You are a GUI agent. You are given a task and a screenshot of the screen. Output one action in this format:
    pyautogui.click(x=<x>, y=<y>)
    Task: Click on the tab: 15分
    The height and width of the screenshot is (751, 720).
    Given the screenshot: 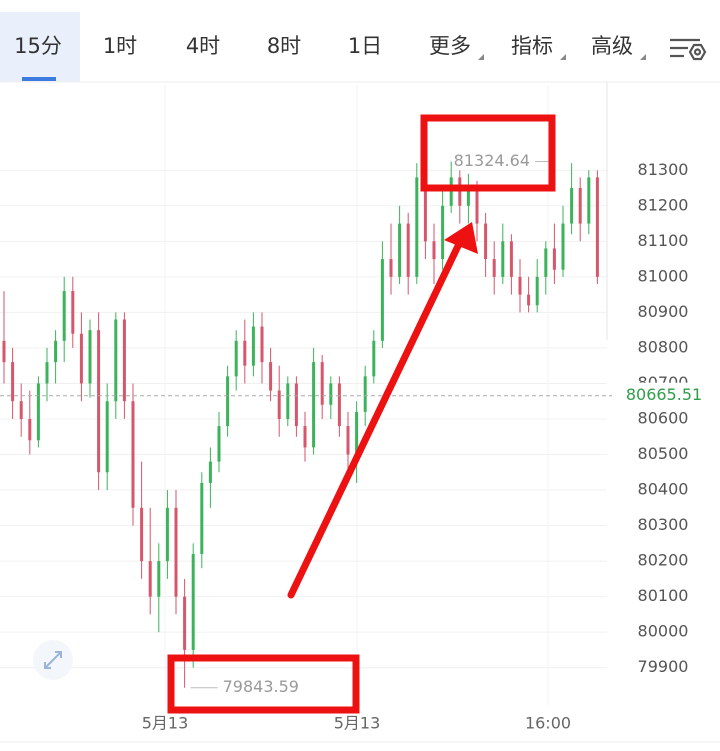 What is the action you would take?
    pyautogui.click(x=38, y=46)
    